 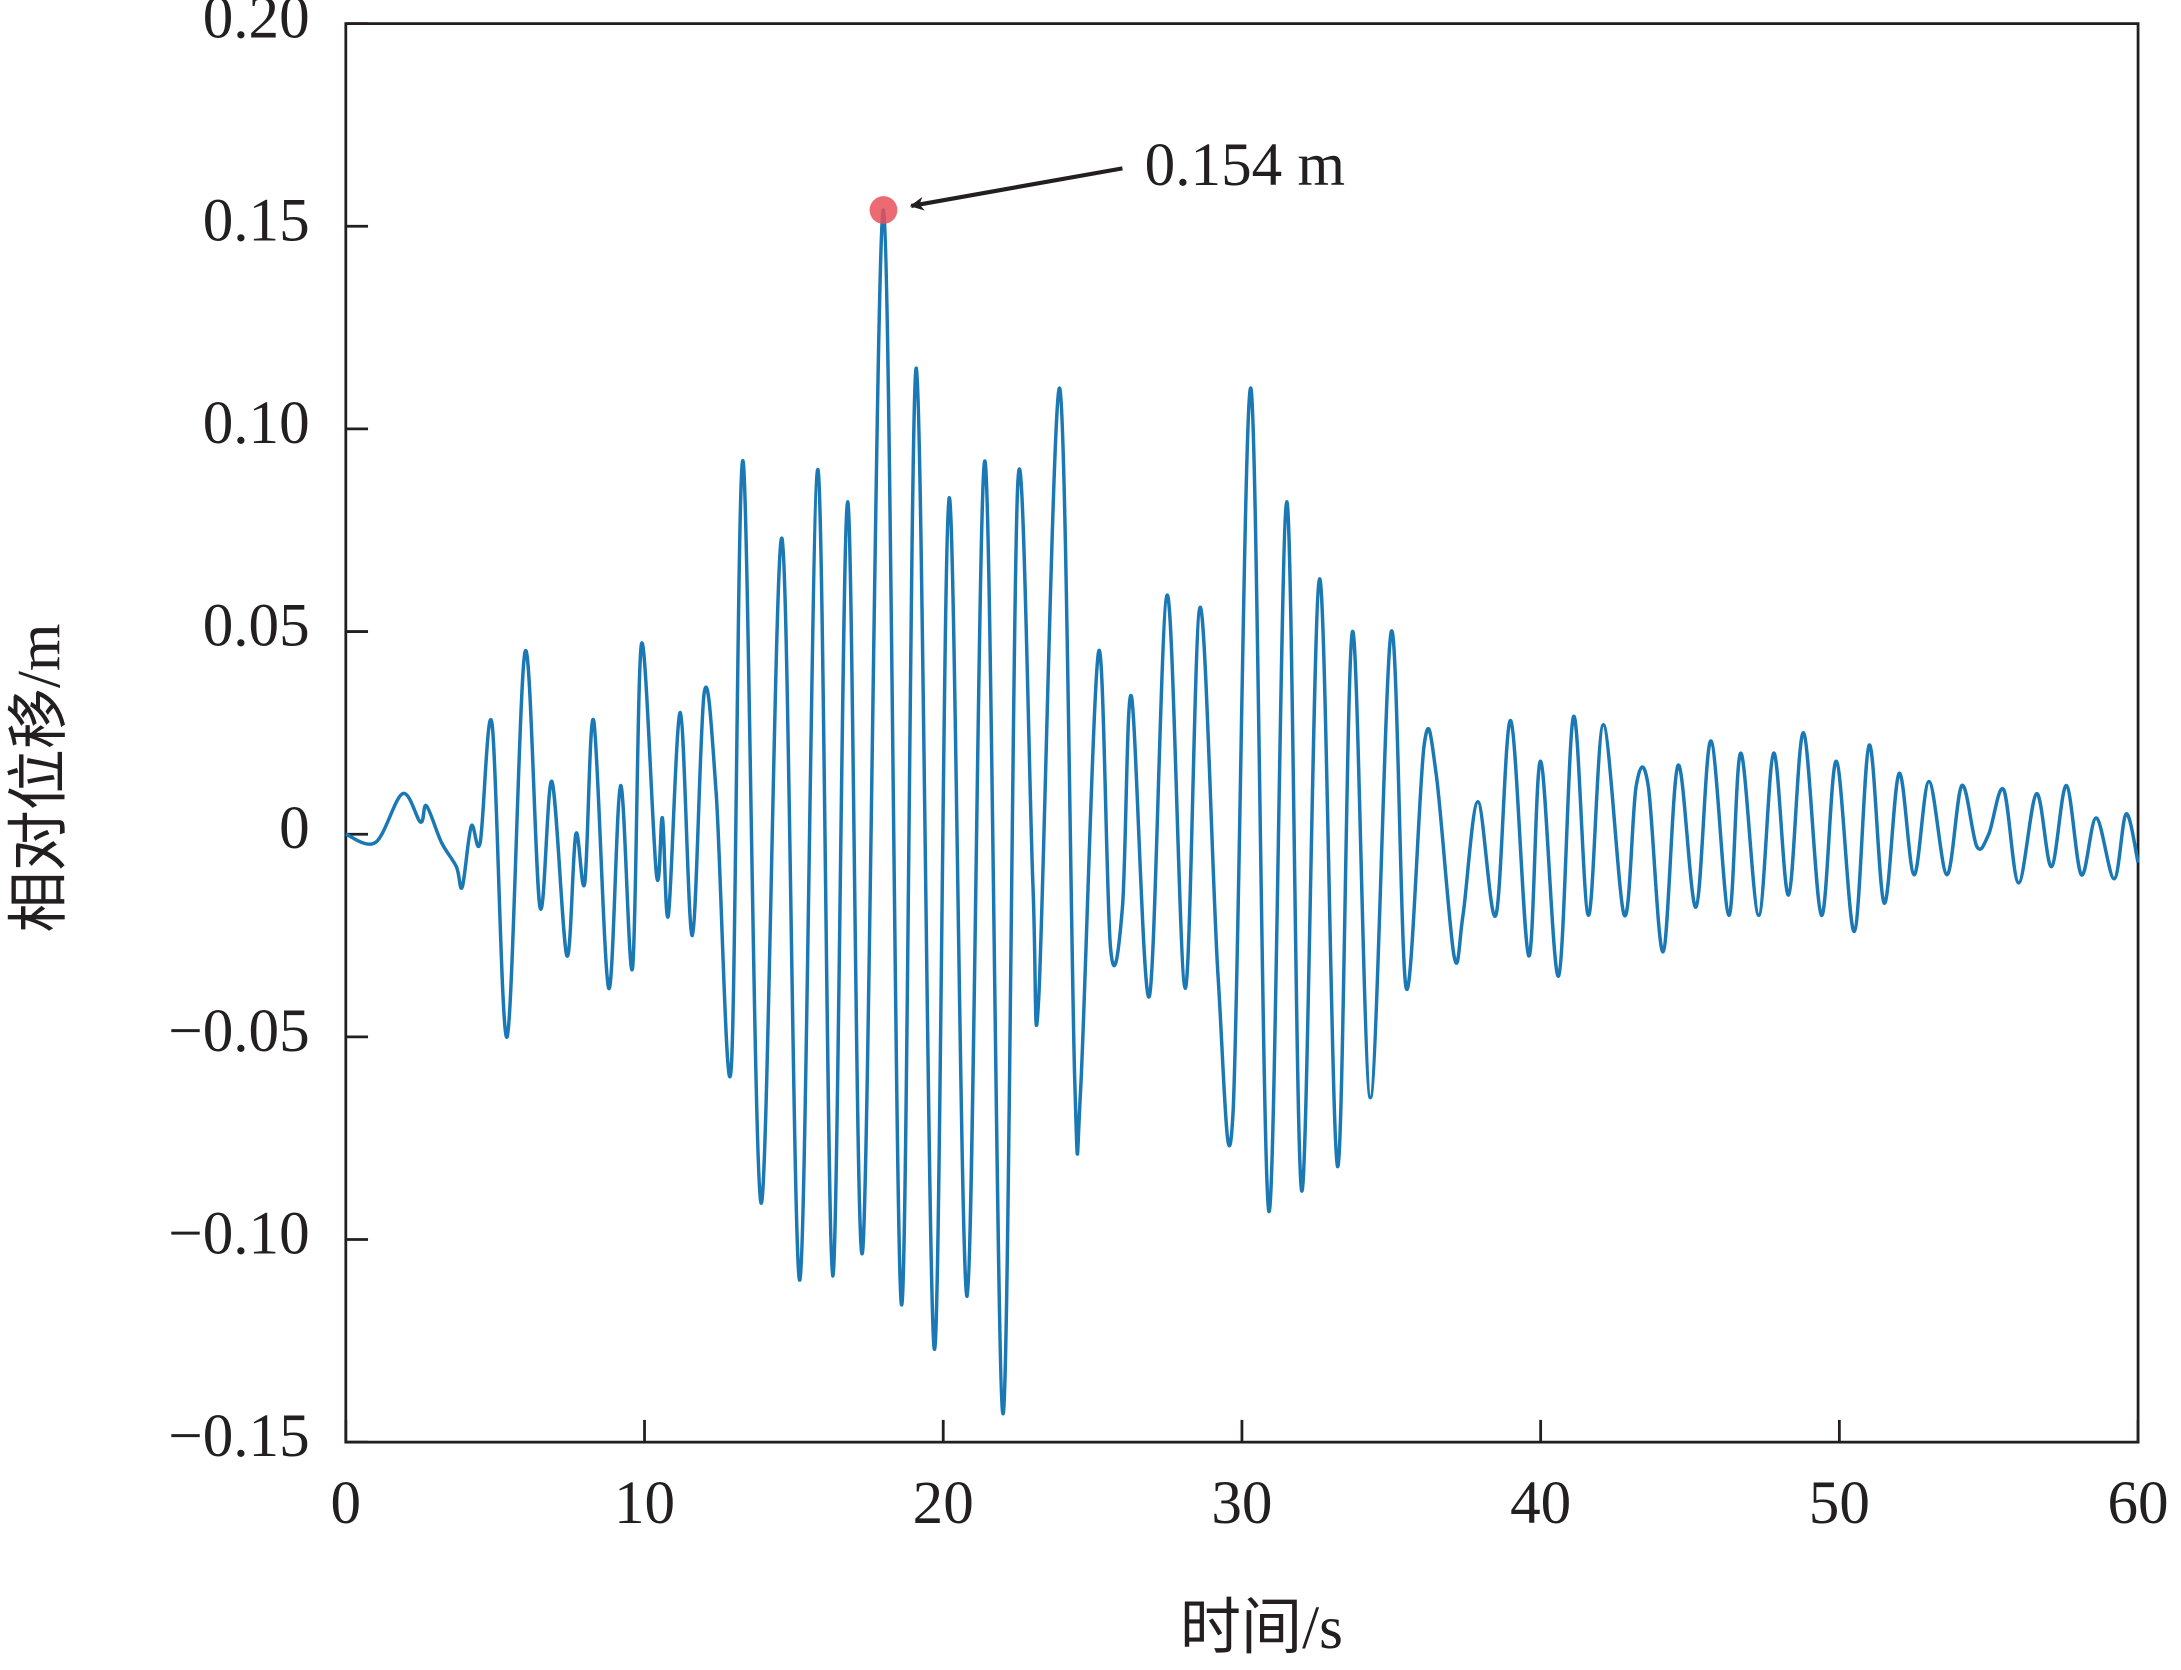 I want to click on annotation-arrow, so click(x=1016, y=188).